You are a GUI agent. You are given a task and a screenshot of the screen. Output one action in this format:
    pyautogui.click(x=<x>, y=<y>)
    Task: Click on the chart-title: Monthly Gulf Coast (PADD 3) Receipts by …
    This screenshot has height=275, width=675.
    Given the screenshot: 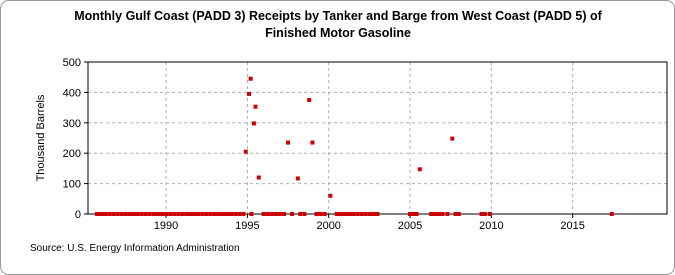 What is the action you would take?
    pyautogui.click(x=338, y=16)
    